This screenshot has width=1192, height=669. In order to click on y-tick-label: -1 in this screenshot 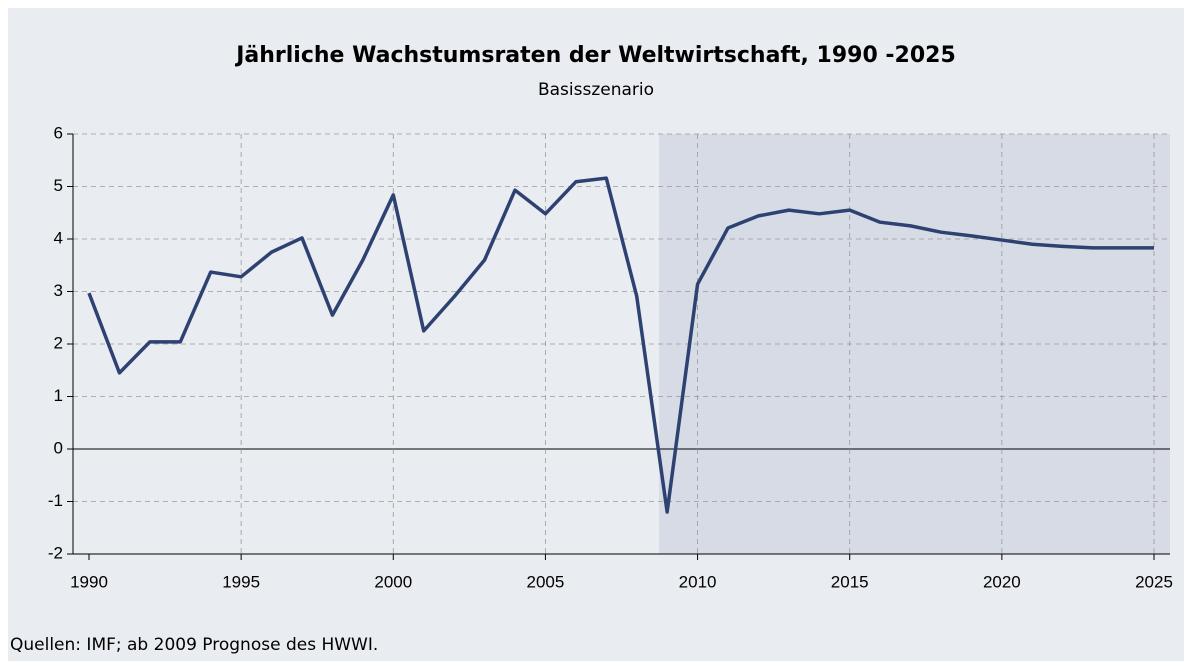, I will do `click(55, 500)`.